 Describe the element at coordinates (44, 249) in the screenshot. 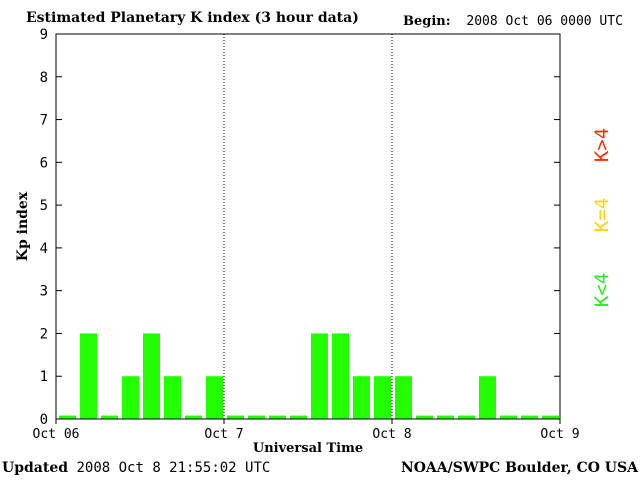

I see `y-tick-label: 4` at that location.